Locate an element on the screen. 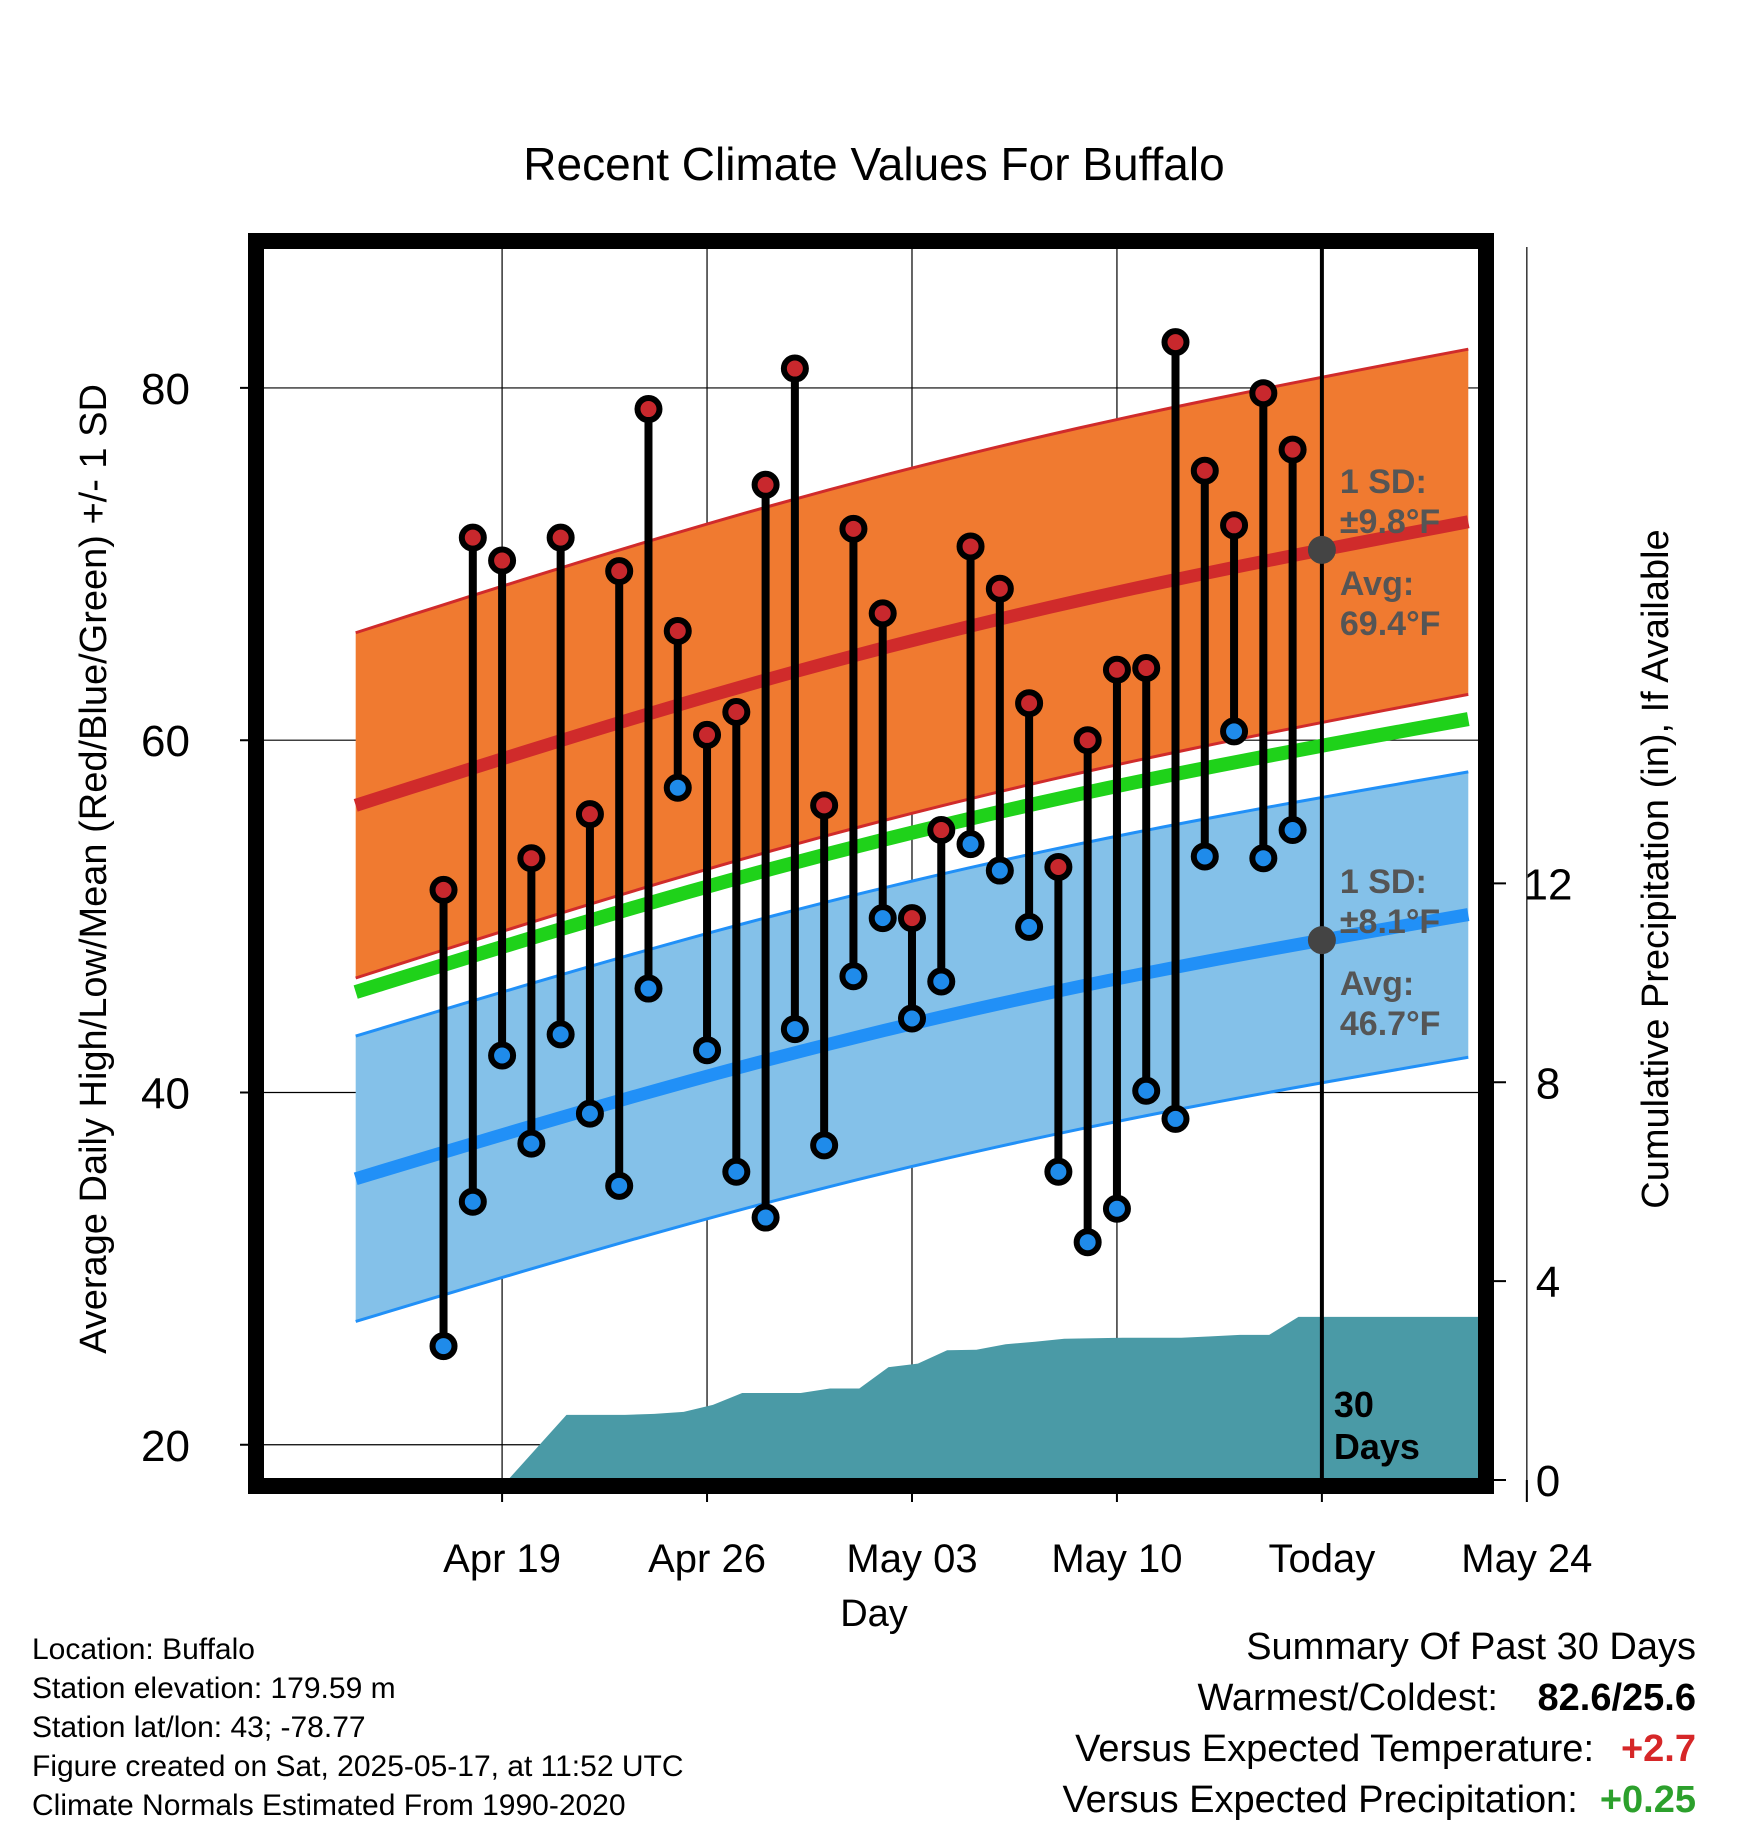 The height and width of the screenshot is (1828, 1748). today-days-label-line: Days is located at coordinates (1377, 1446).